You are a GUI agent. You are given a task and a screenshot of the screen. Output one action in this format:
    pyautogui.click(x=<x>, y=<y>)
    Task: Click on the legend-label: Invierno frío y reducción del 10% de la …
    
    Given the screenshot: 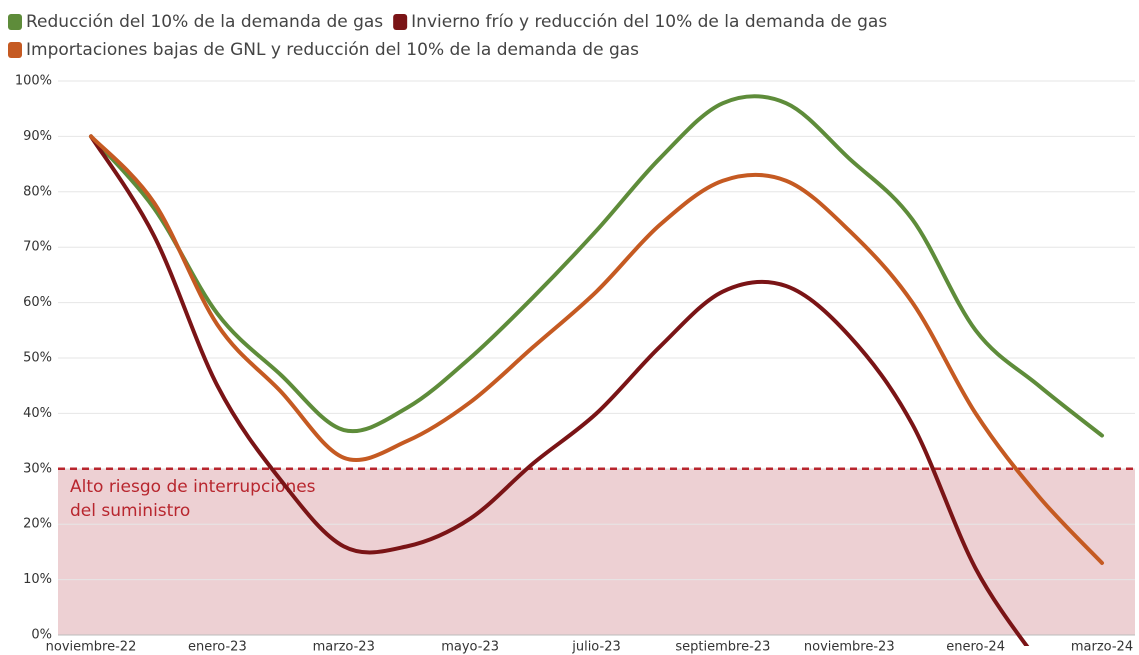 What is the action you would take?
    pyautogui.click(x=649, y=22)
    